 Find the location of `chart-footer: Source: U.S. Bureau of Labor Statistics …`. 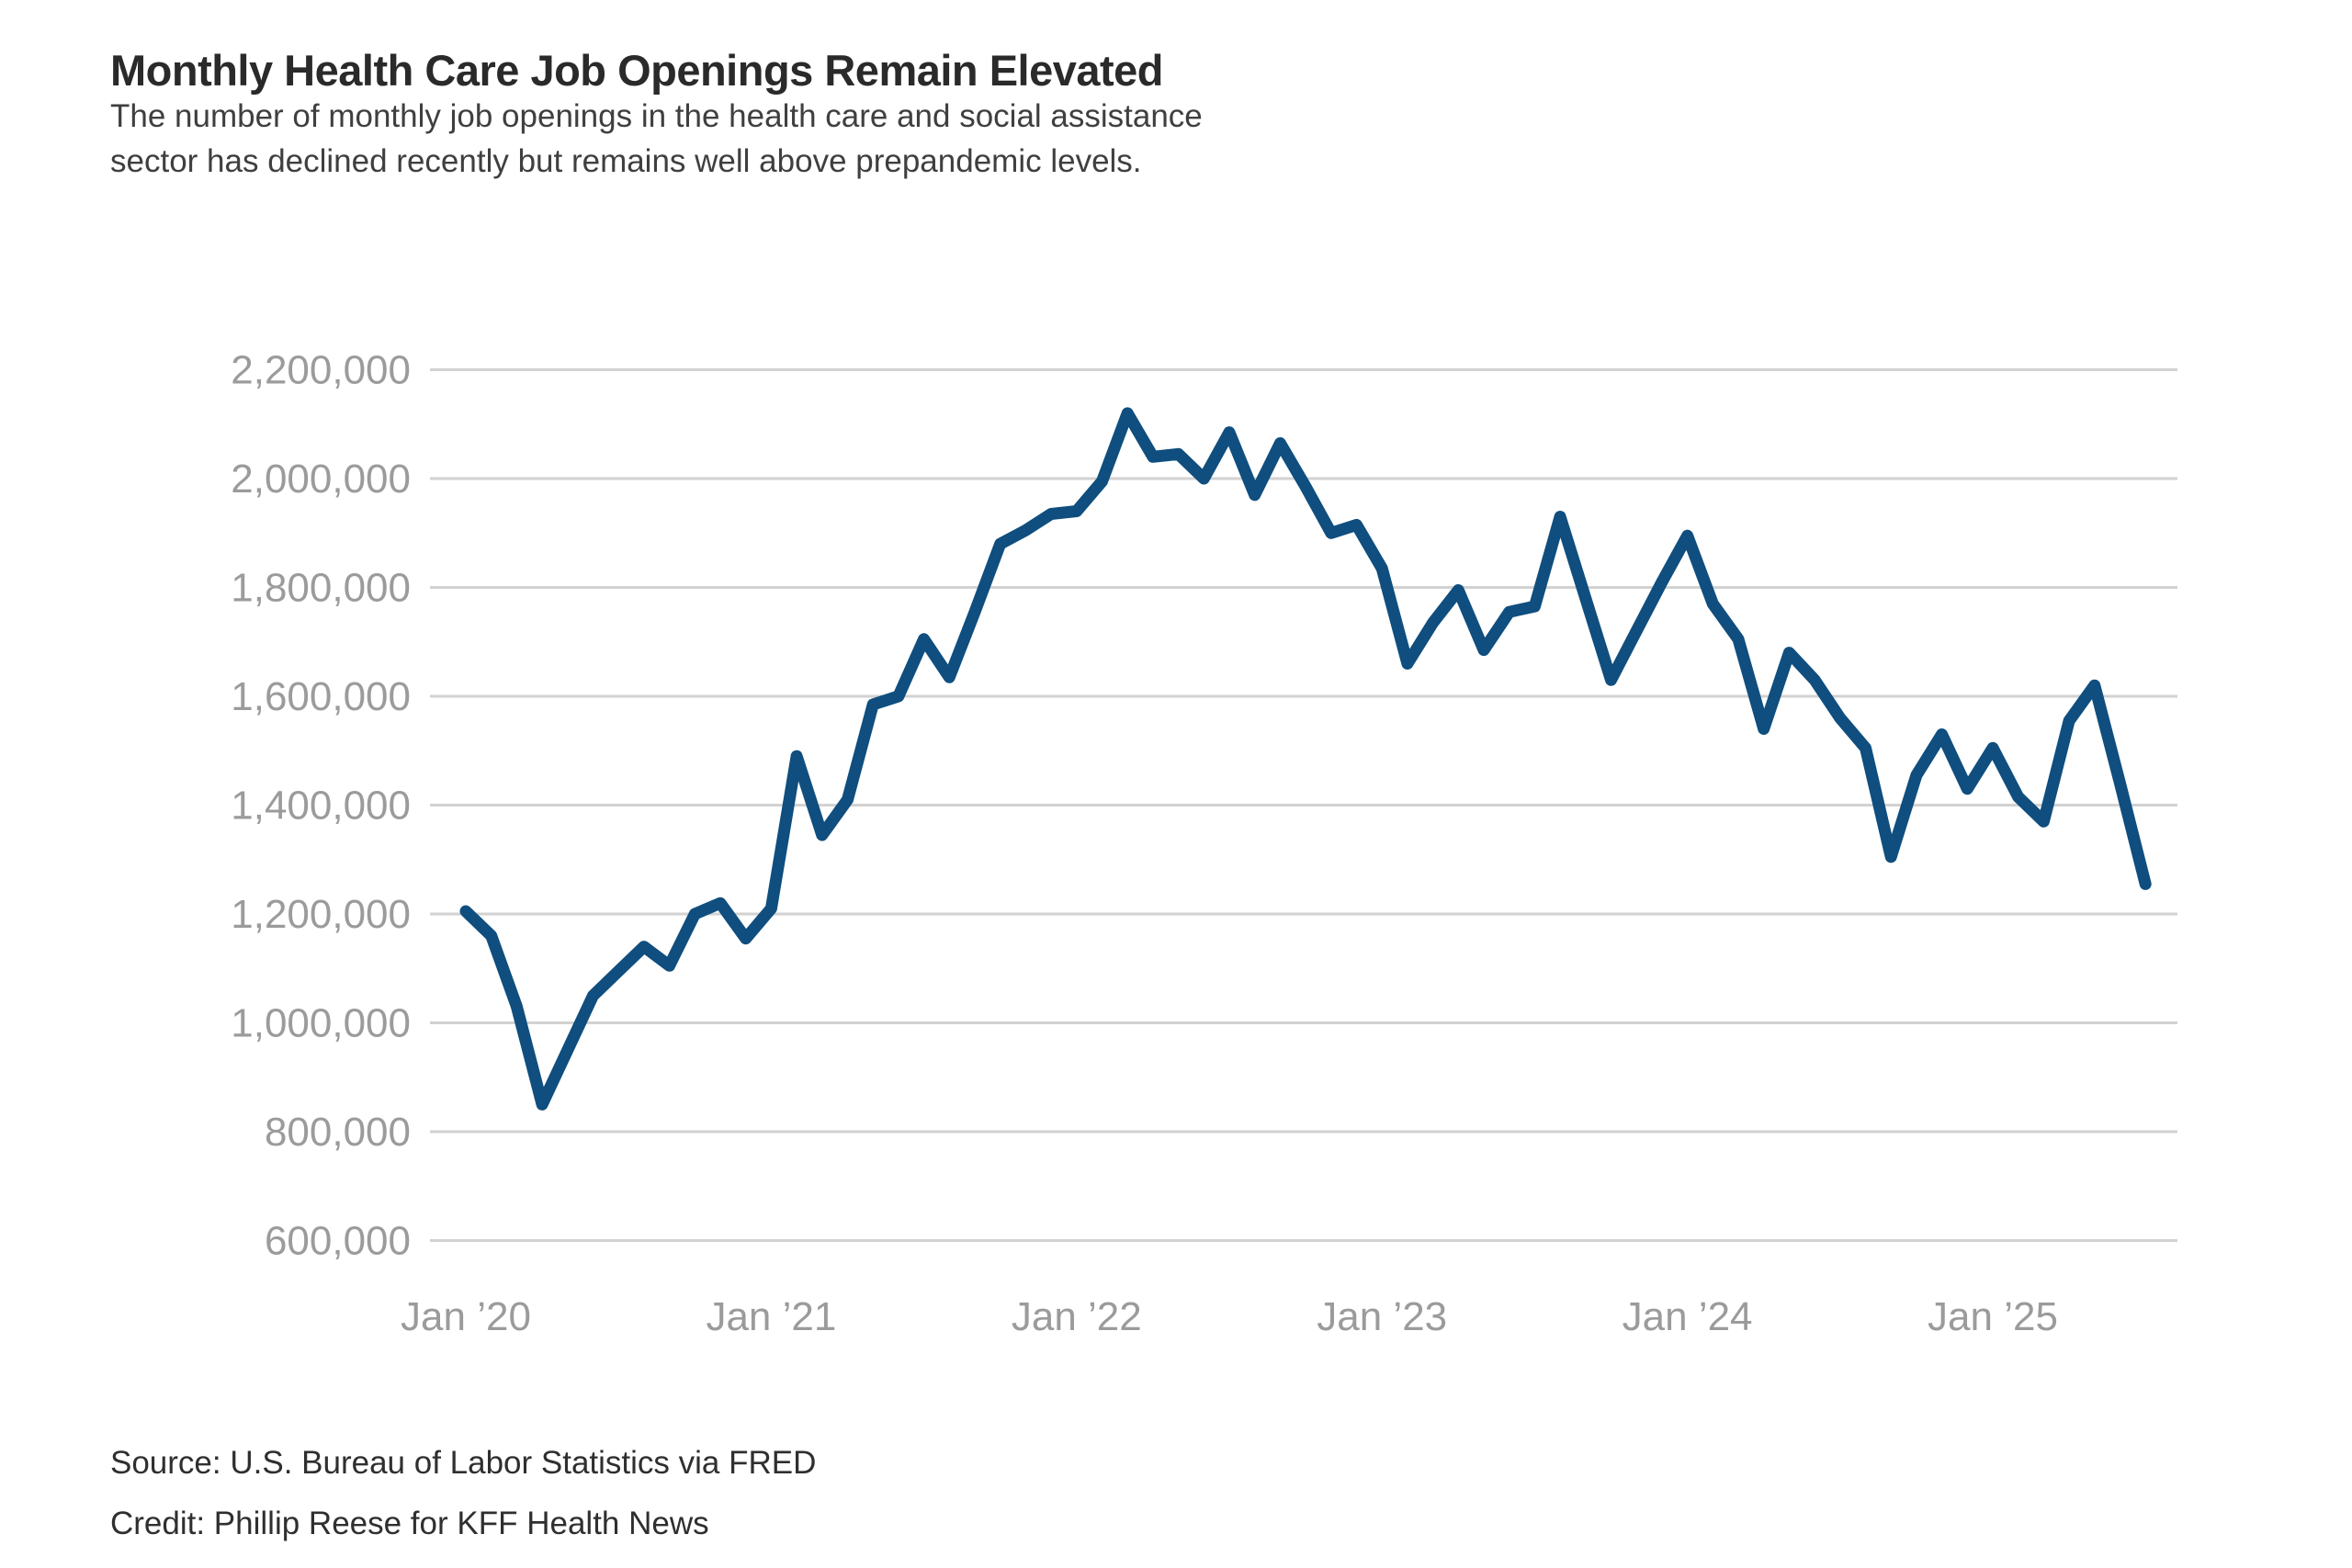

chart-footer: Source: U.S. Bureau of Labor Statistics … is located at coordinates (463, 1493).